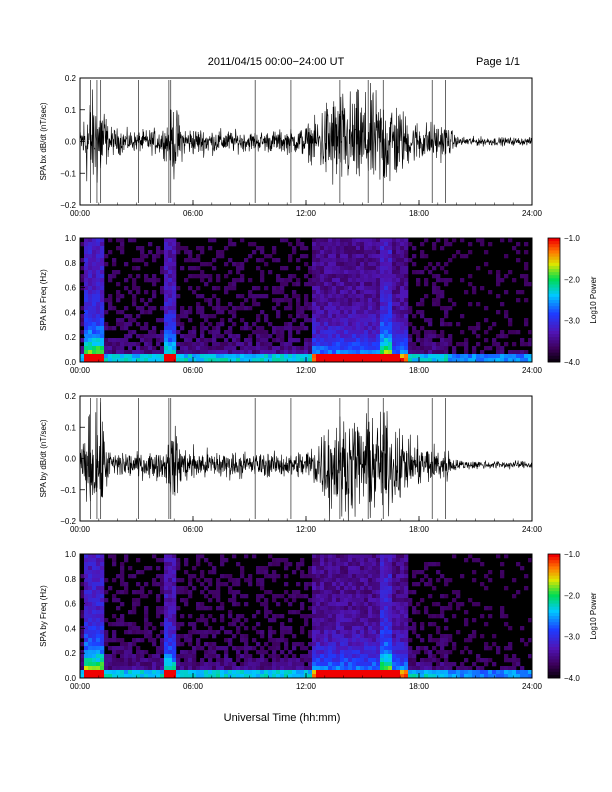 Image resolution: width=612 pixels, height=792 pixels. What do you see at coordinates (71, 396) in the screenshot?
I see `y-tick-label-2-0: 0.2` at bounding box center [71, 396].